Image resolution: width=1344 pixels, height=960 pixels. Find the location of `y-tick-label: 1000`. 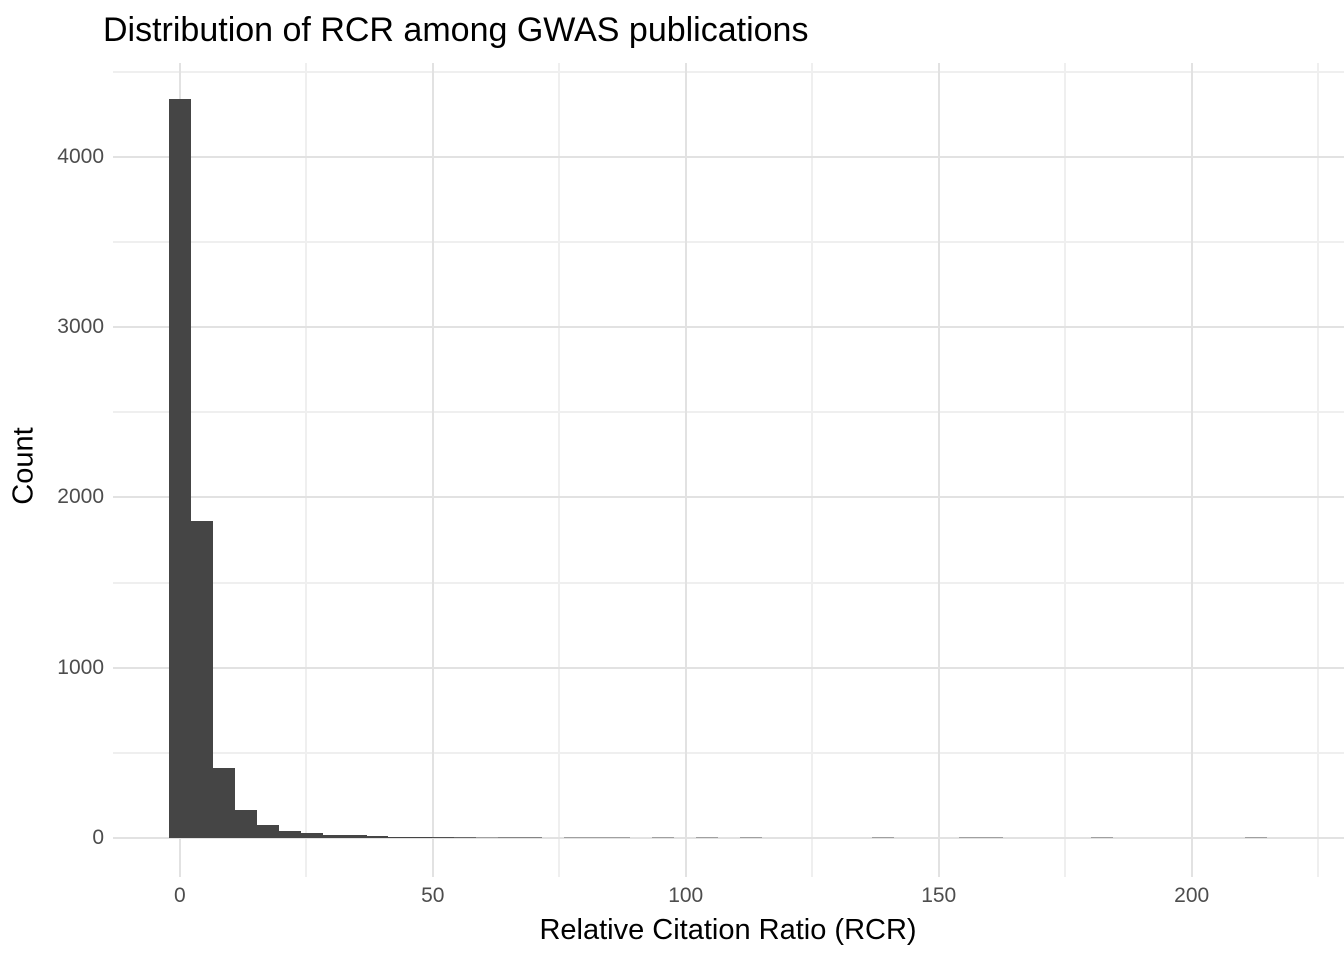

y-tick-label: 1000 is located at coordinates (80, 667).